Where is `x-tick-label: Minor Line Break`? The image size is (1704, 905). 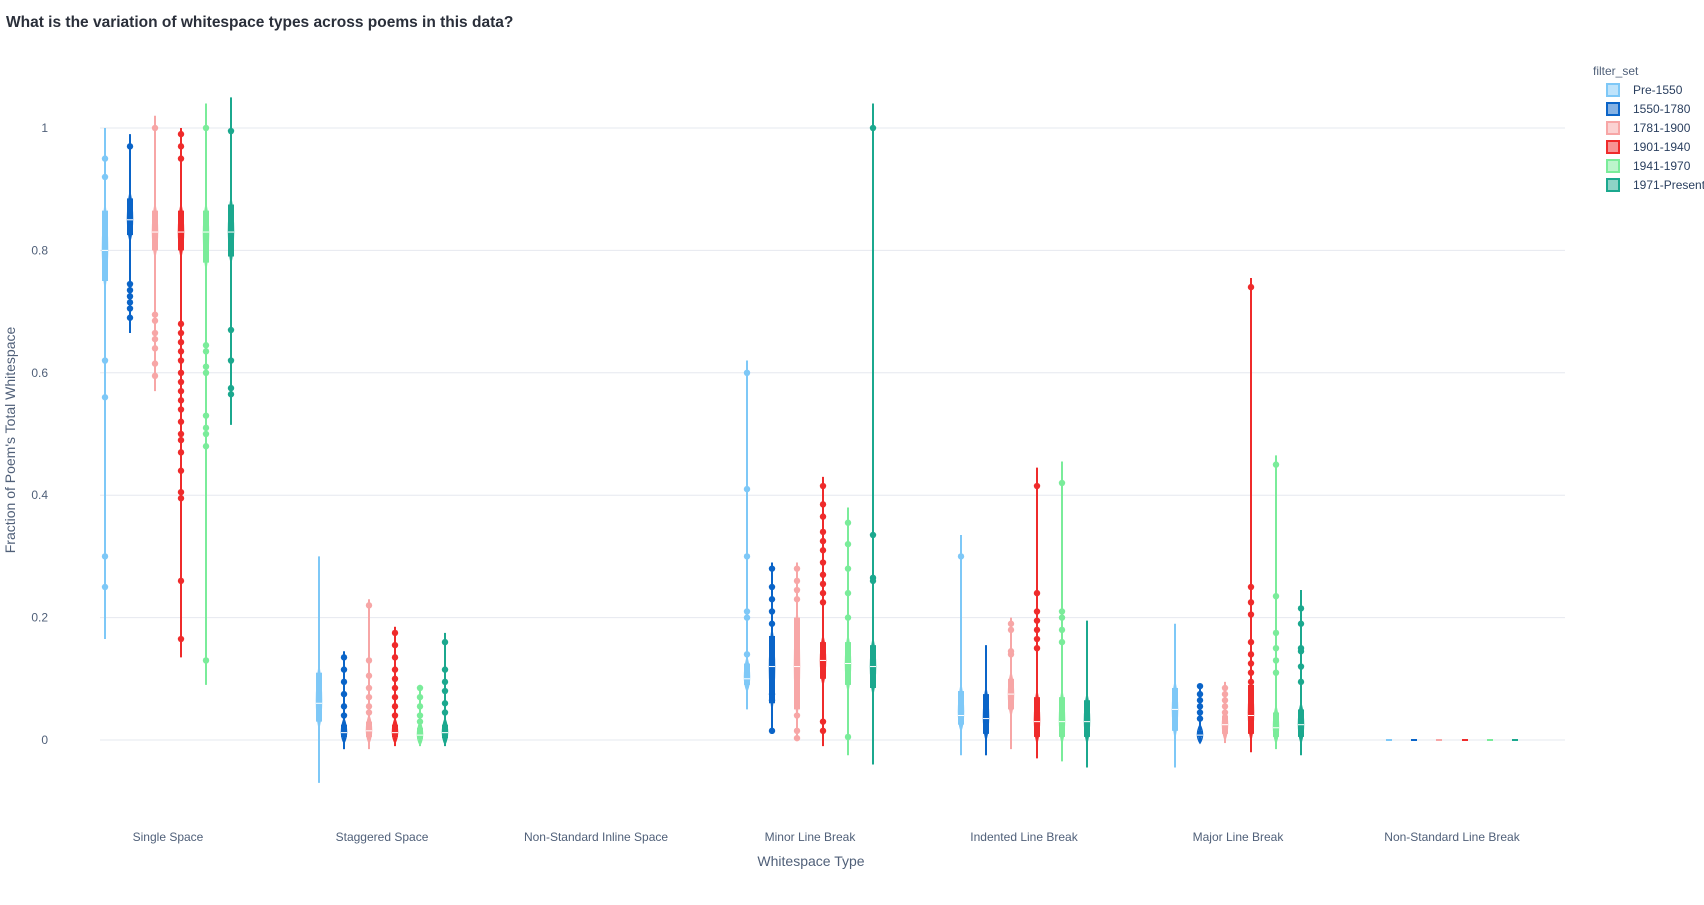
x-tick-label: Minor Line Break is located at coordinates (811, 837).